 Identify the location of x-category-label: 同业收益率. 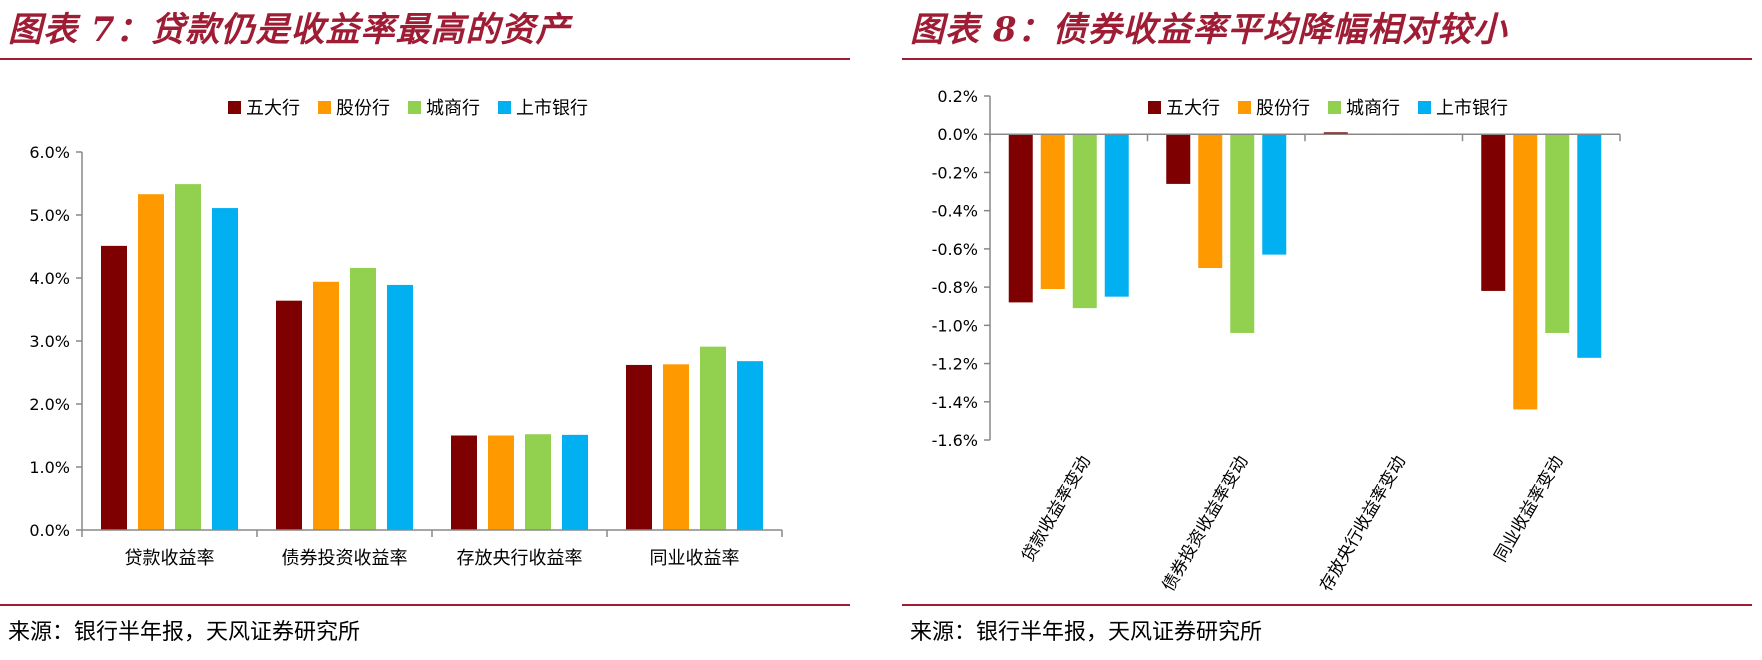
(695, 558).